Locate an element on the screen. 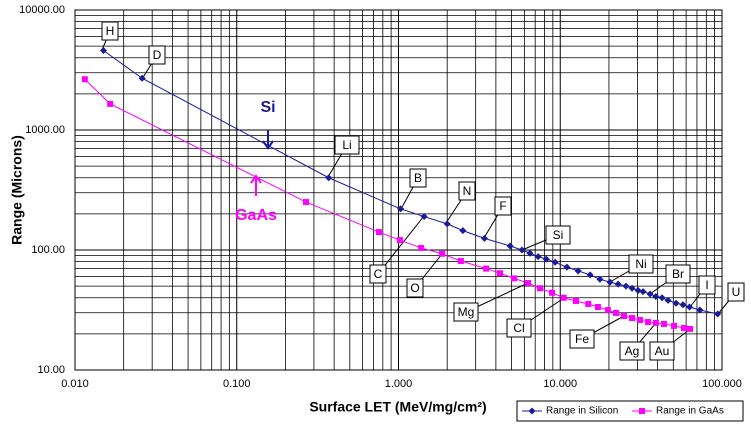 The image size is (751, 428). annotation-label: Cl is located at coordinates (518, 328).